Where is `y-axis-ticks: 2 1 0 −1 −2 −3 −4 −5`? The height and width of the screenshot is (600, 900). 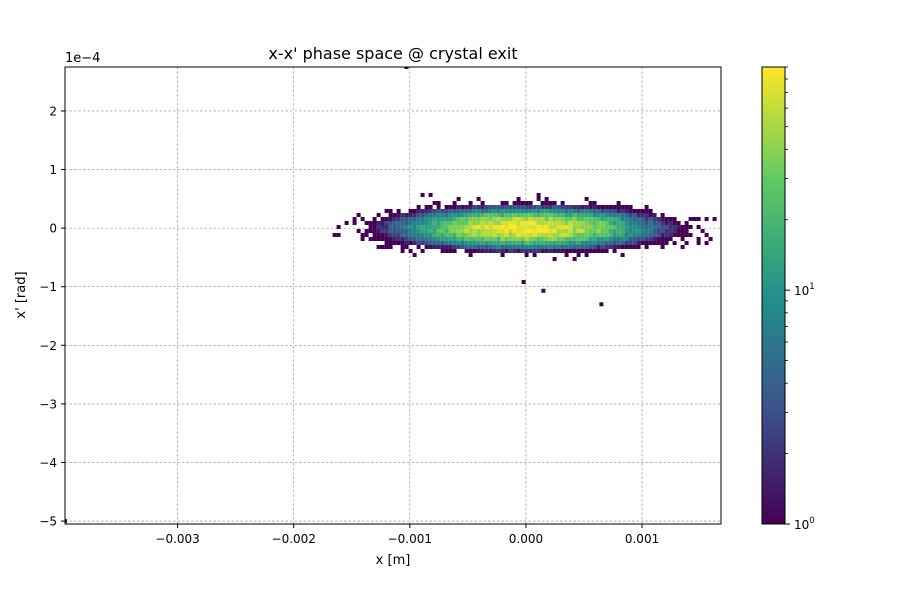 y-axis-ticks: 2 1 0 −1 −2 −3 −4 −5 is located at coordinates (52, 316).